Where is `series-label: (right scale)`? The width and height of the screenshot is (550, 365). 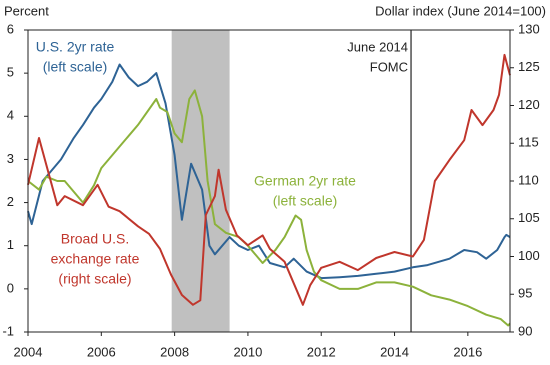
series-label: (right scale) is located at coordinates (94, 279).